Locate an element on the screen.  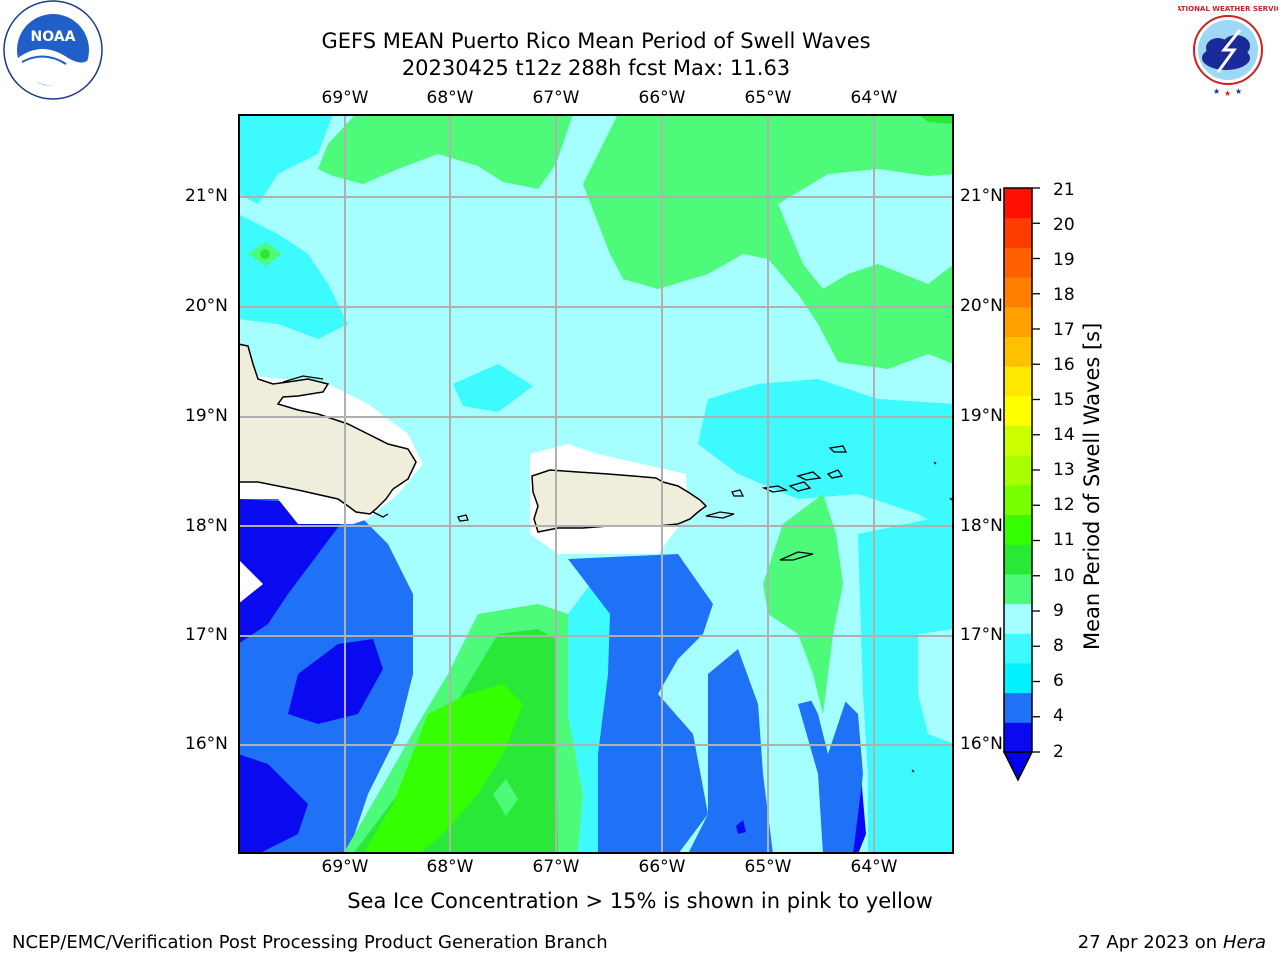
lon-label-bottom-69w: 69°W is located at coordinates (345, 867).